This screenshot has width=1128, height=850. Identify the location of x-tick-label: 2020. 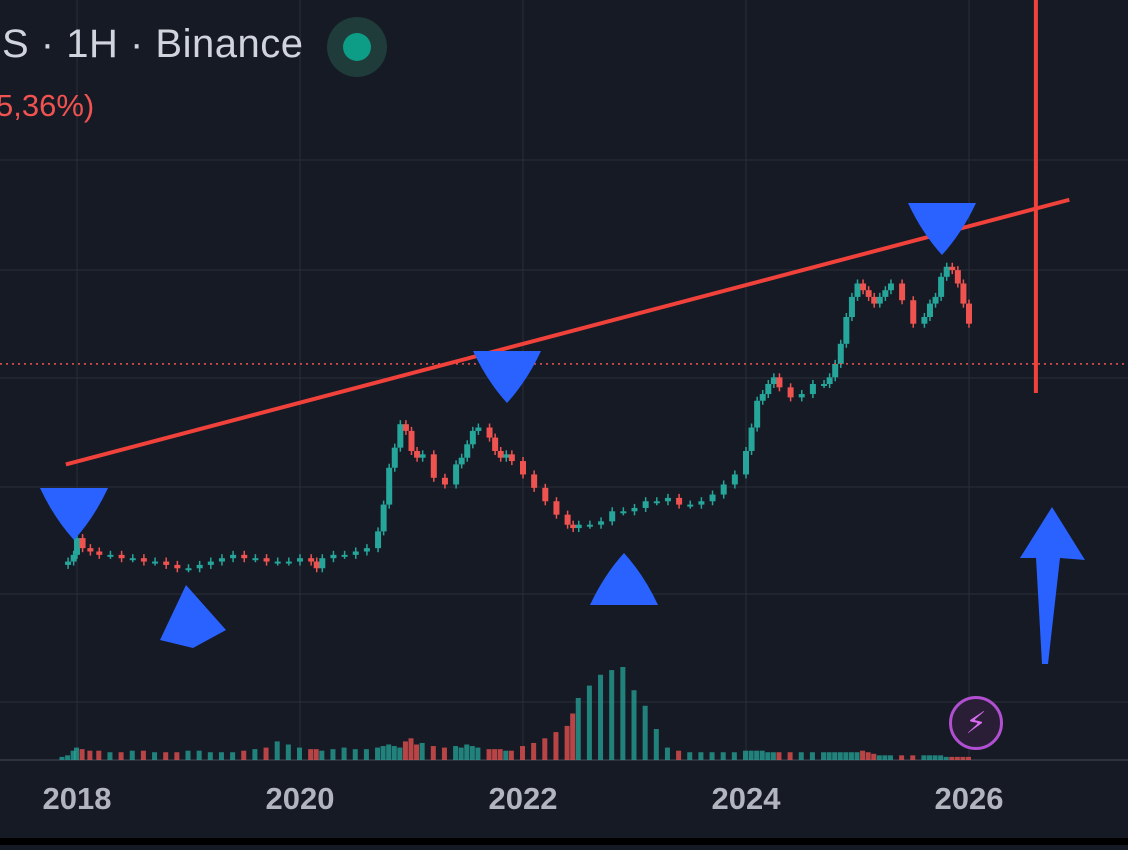
(300, 798).